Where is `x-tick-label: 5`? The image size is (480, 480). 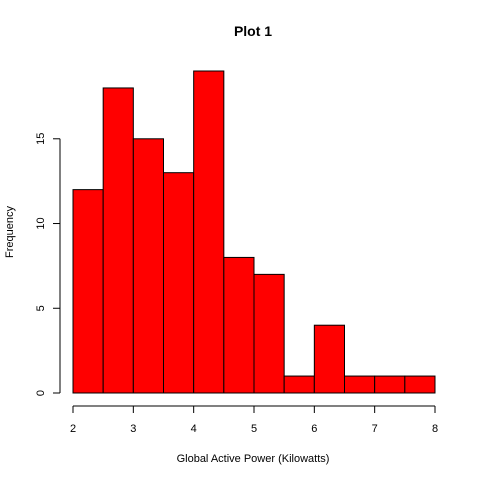 x-tick-label: 5 is located at coordinates (254, 429).